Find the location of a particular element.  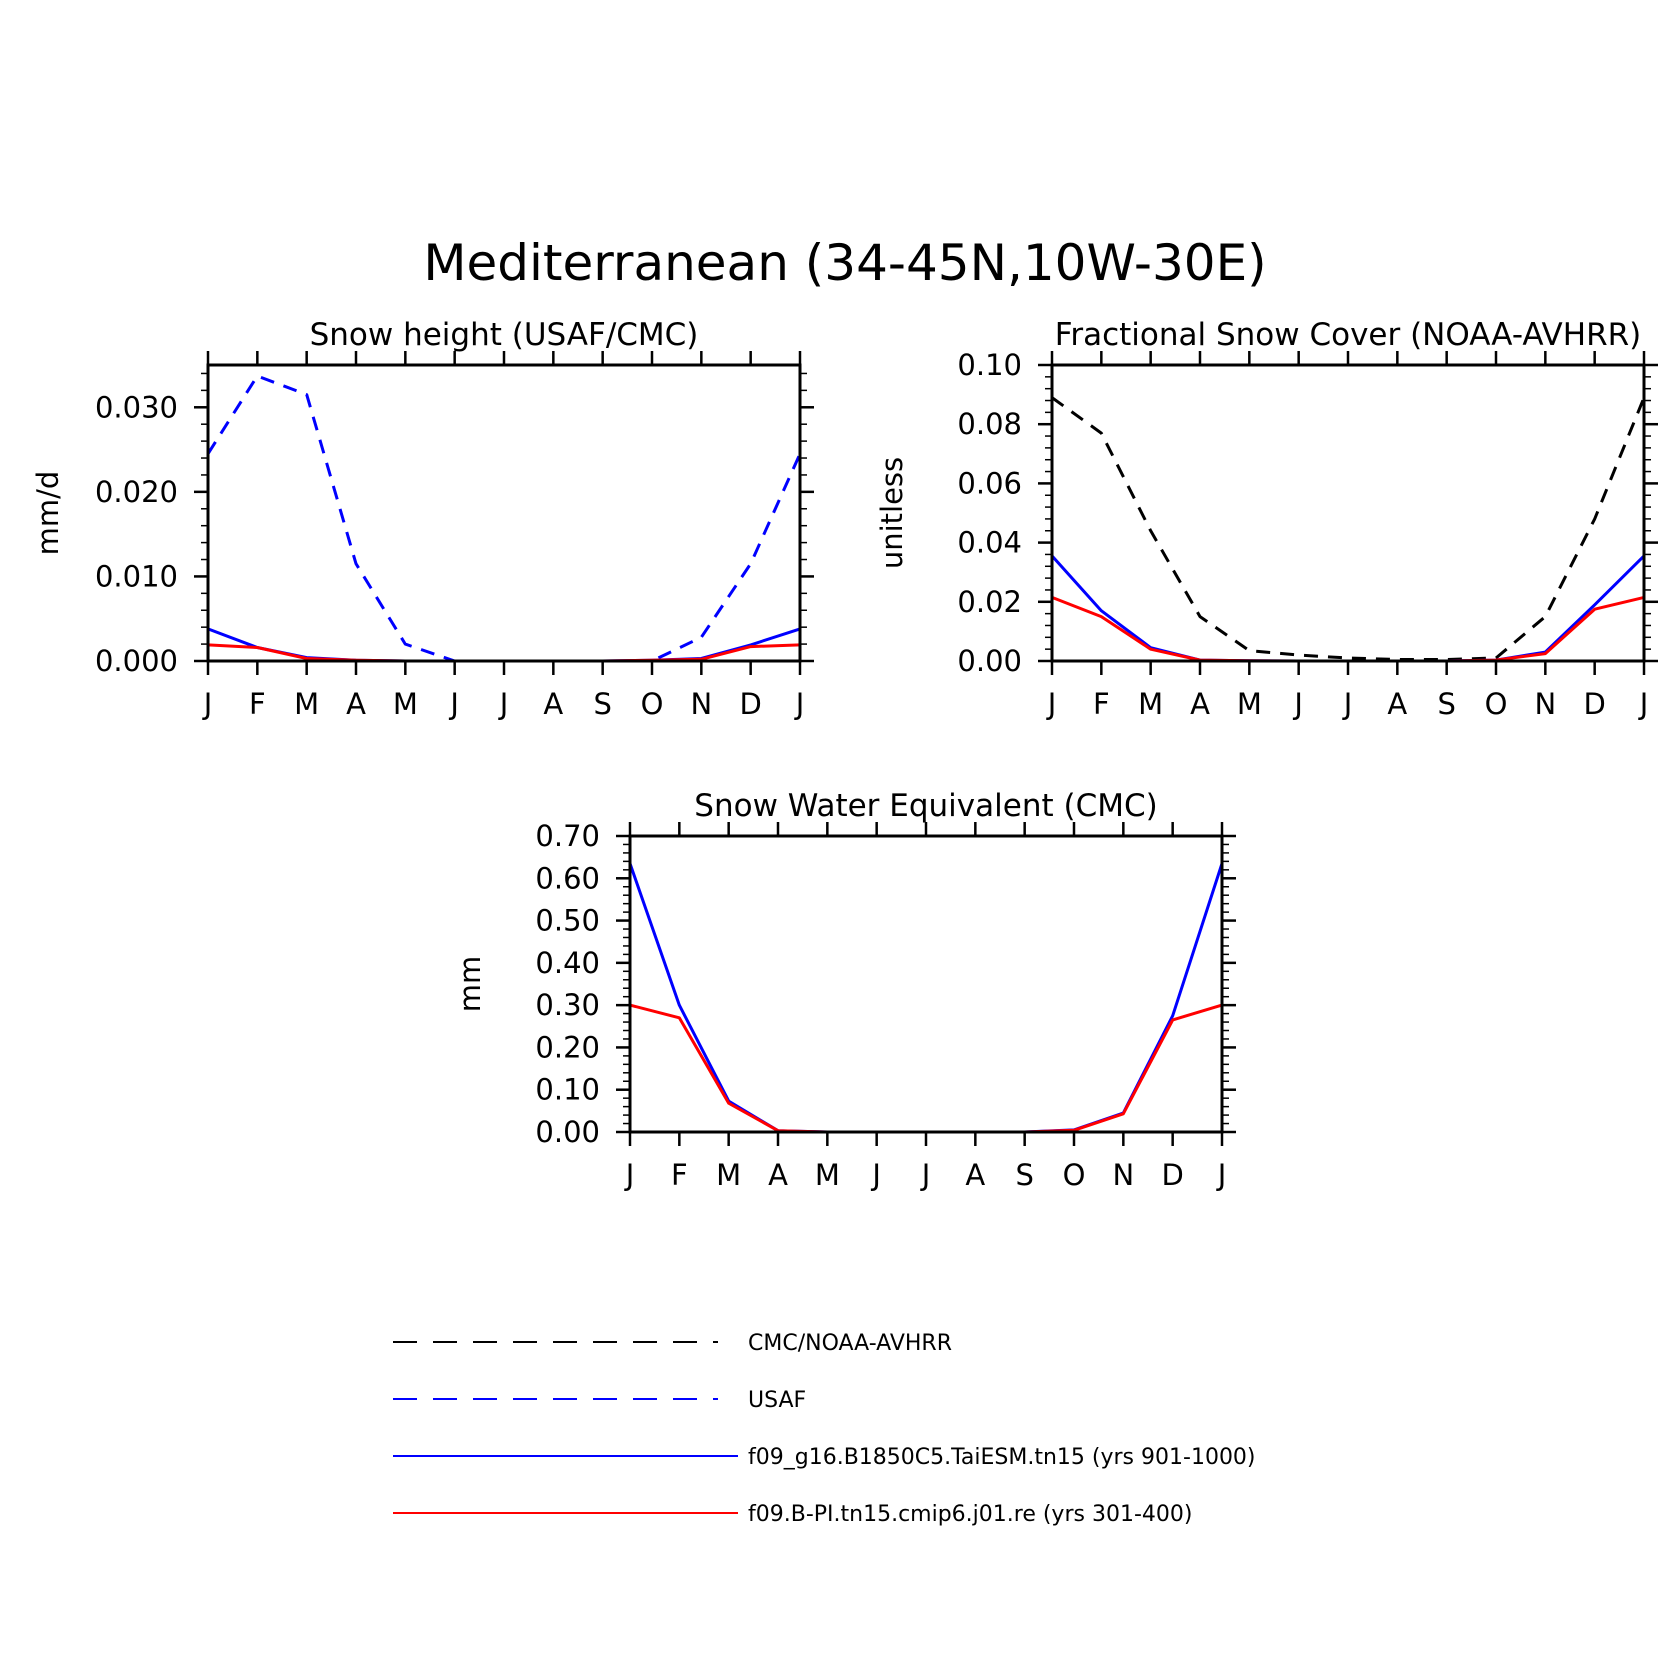

y-tick-label: 0.30 is located at coordinates (567, 1005).